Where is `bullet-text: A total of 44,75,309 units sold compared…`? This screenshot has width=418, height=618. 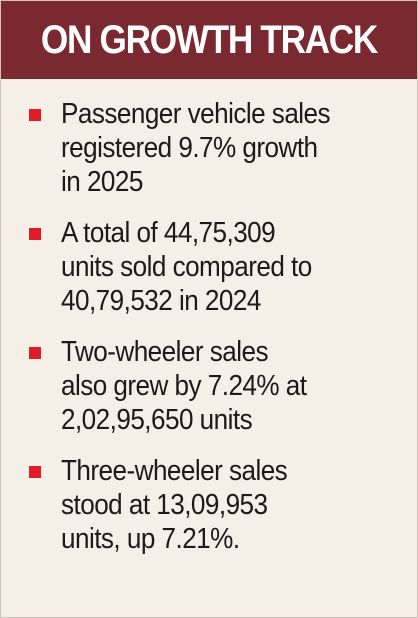 bullet-text: A total of 44,75,309 units sold compared… is located at coordinates (186, 267).